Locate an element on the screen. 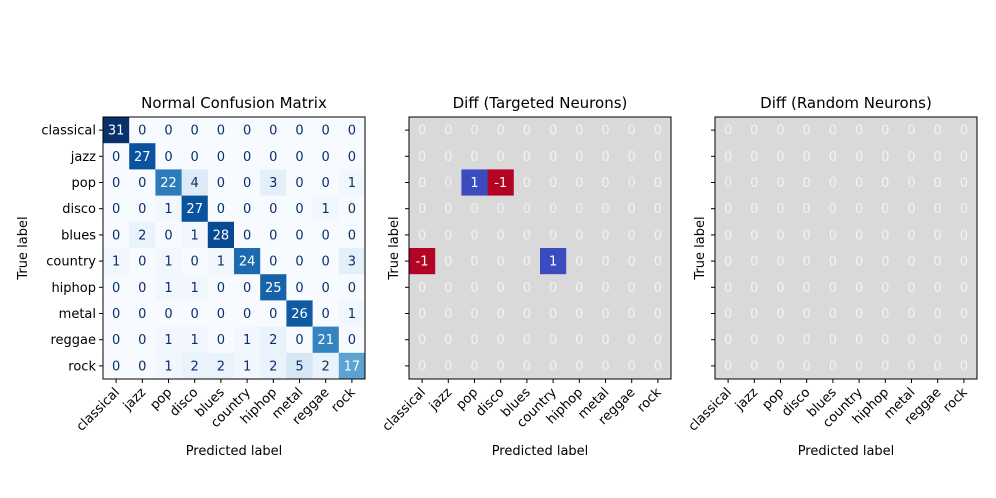 Image resolution: width=996 pixels, height=498 pixels. y-axis-label: True label is located at coordinates (23, 248).